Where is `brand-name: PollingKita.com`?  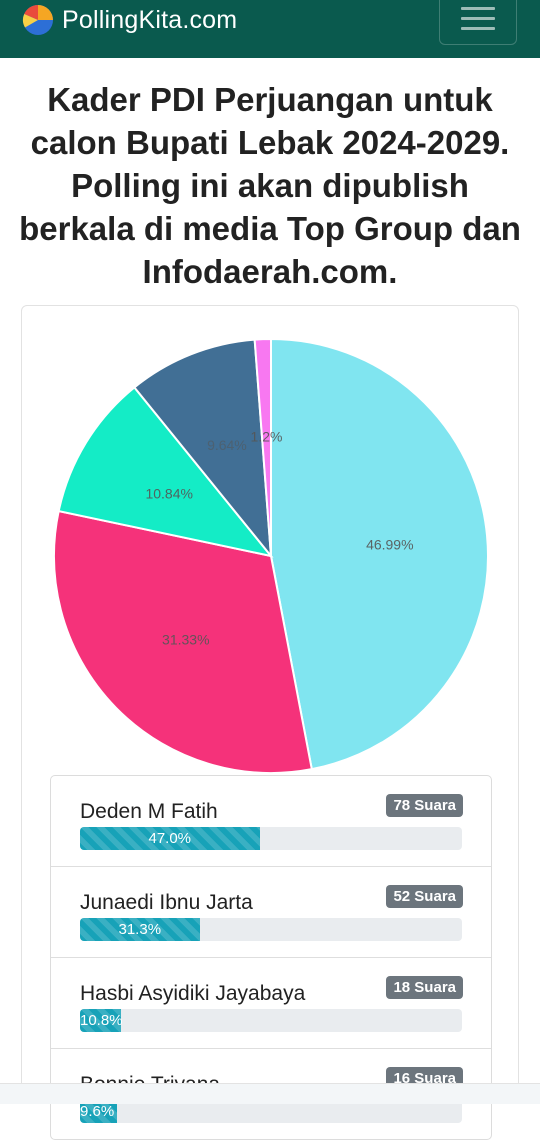 brand-name: PollingKita.com is located at coordinates (150, 19).